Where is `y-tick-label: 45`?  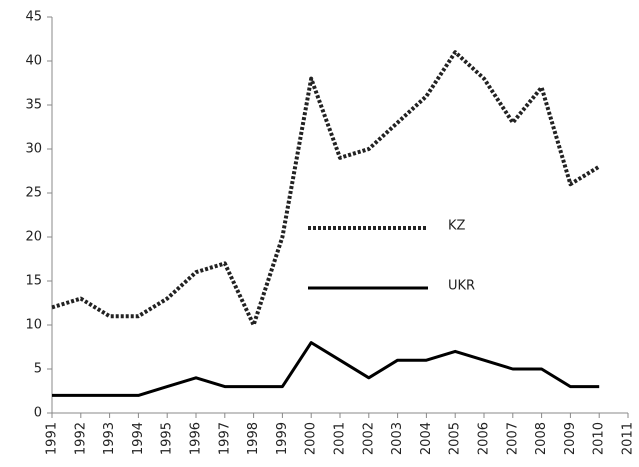
y-tick-label: 45 is located at coordinates (33, 17).